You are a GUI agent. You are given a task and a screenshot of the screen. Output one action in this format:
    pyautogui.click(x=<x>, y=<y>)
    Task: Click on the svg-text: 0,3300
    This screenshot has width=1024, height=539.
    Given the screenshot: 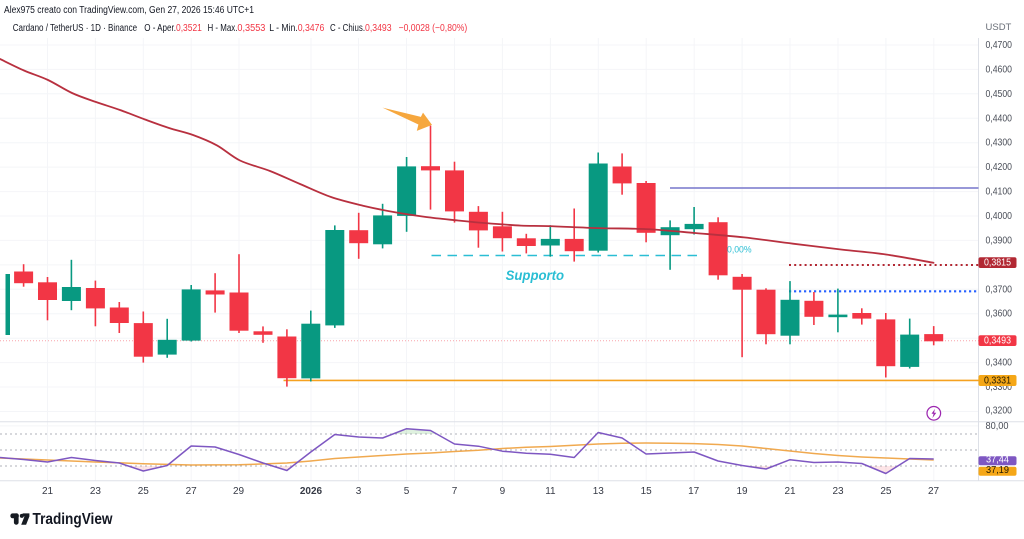 What is the action you would take?
    pyautogui.click(x=999, y=387)
    